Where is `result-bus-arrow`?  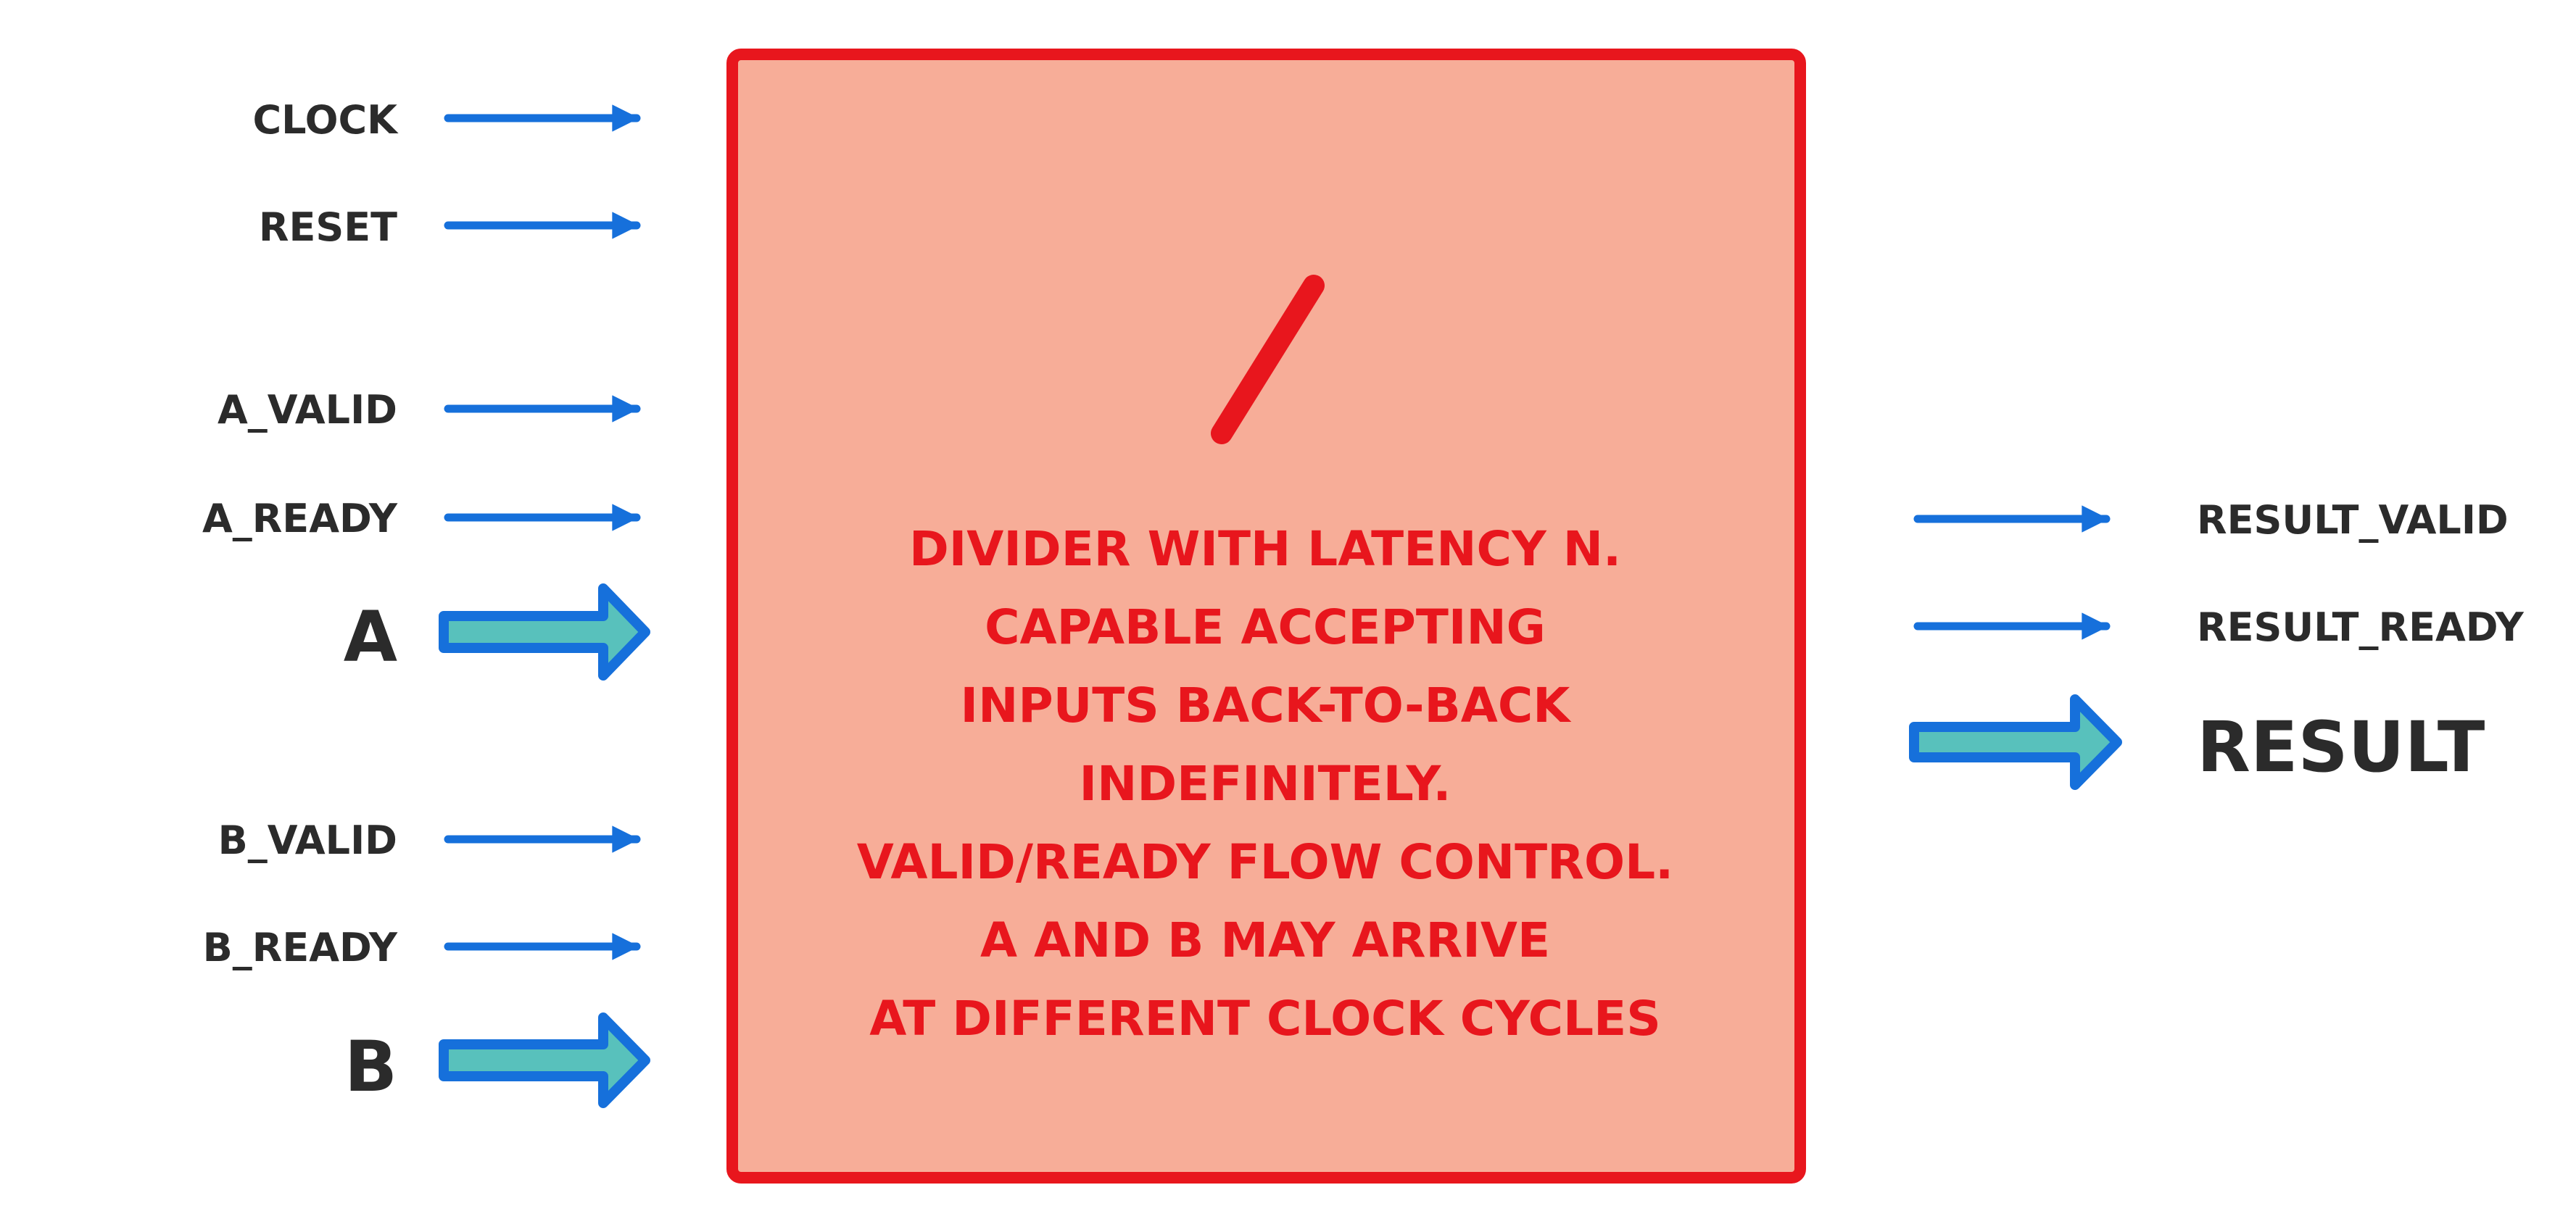
result-bus-arrow is located at coordinates (2015, 742).